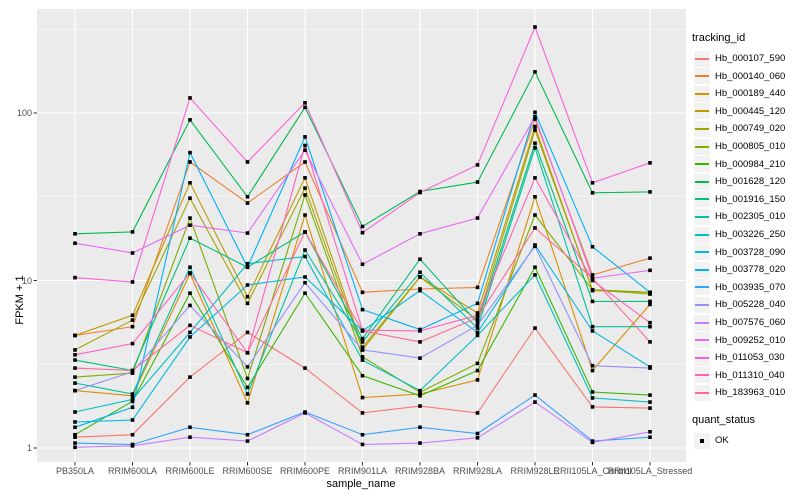 This screenshot has height=500, width=800. What do you see at coordinates (26, 280) in the screenshot?
I see `y-tick-label: 10` at bounding box center [26, 280].